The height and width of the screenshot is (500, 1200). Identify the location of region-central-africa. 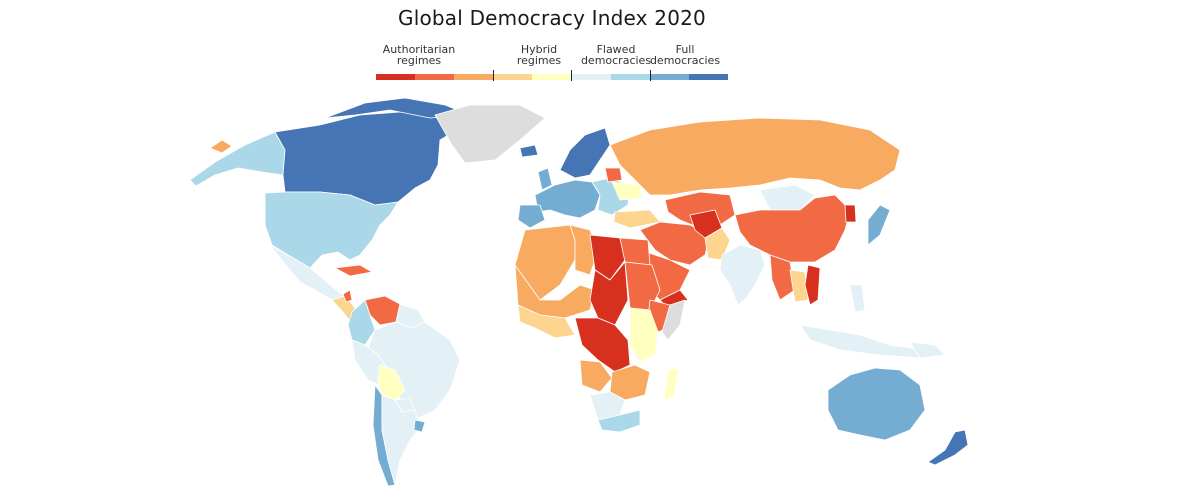
(602, 345).